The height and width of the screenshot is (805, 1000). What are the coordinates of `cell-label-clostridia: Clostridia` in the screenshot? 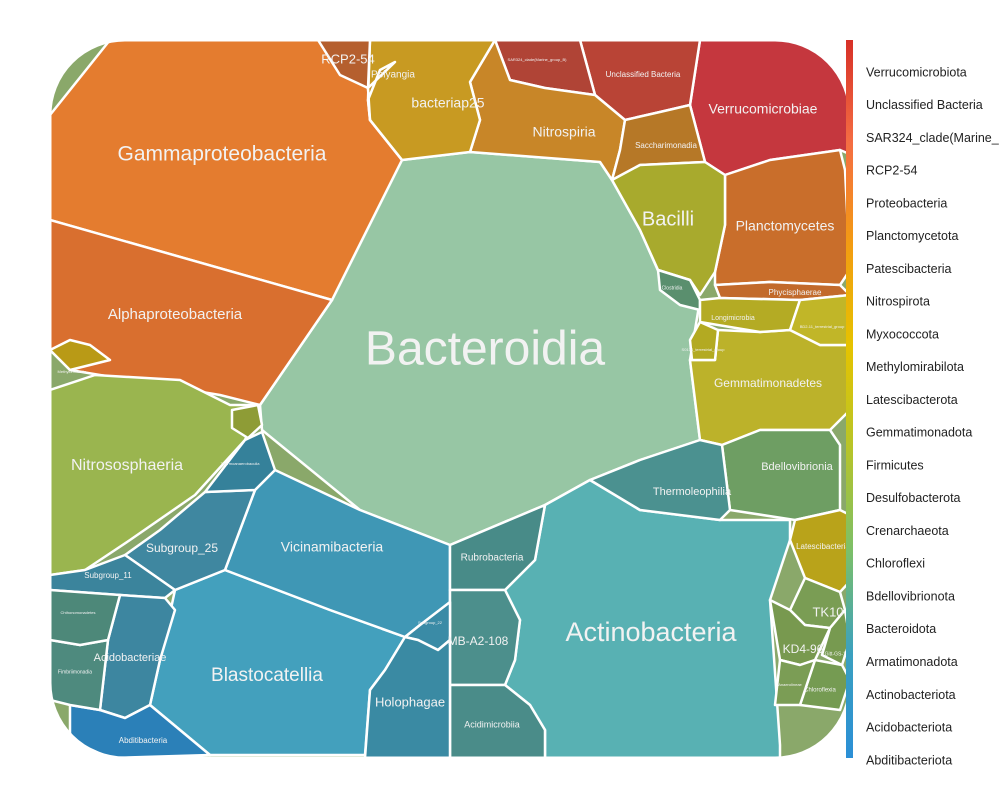 It's located at (672, 288).